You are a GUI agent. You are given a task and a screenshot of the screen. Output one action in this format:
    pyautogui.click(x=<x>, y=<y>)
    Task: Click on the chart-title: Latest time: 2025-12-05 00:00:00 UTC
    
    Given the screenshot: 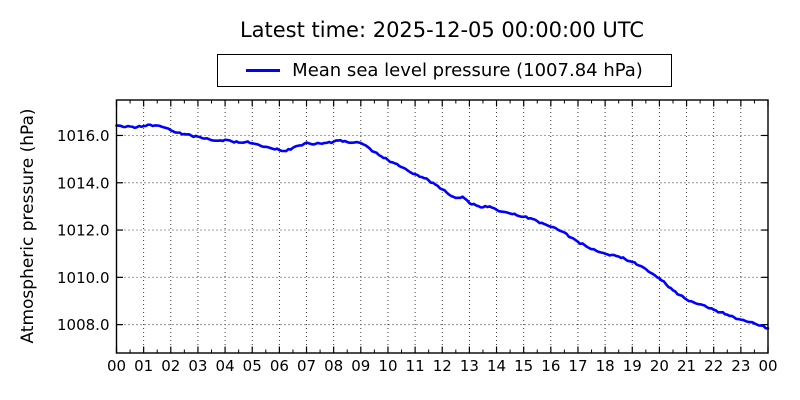 What is the action you would take?
    pyautogui.click(x=442, y=30)
    